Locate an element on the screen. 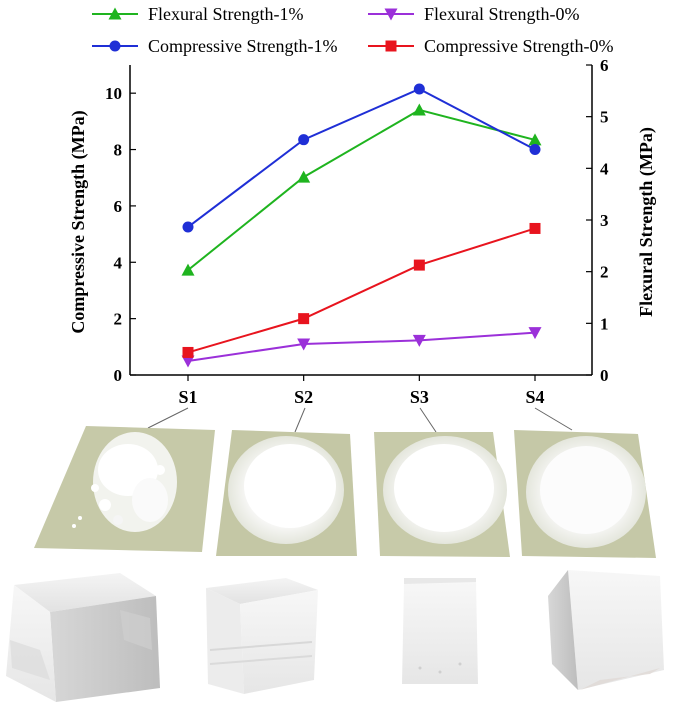  cube-photo-s3 is located at coordinates (440, 631).